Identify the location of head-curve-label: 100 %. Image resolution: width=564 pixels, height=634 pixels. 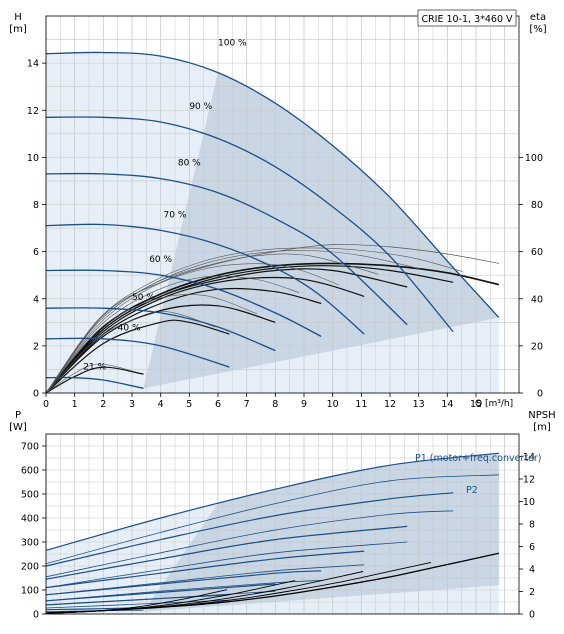
(232, 43).